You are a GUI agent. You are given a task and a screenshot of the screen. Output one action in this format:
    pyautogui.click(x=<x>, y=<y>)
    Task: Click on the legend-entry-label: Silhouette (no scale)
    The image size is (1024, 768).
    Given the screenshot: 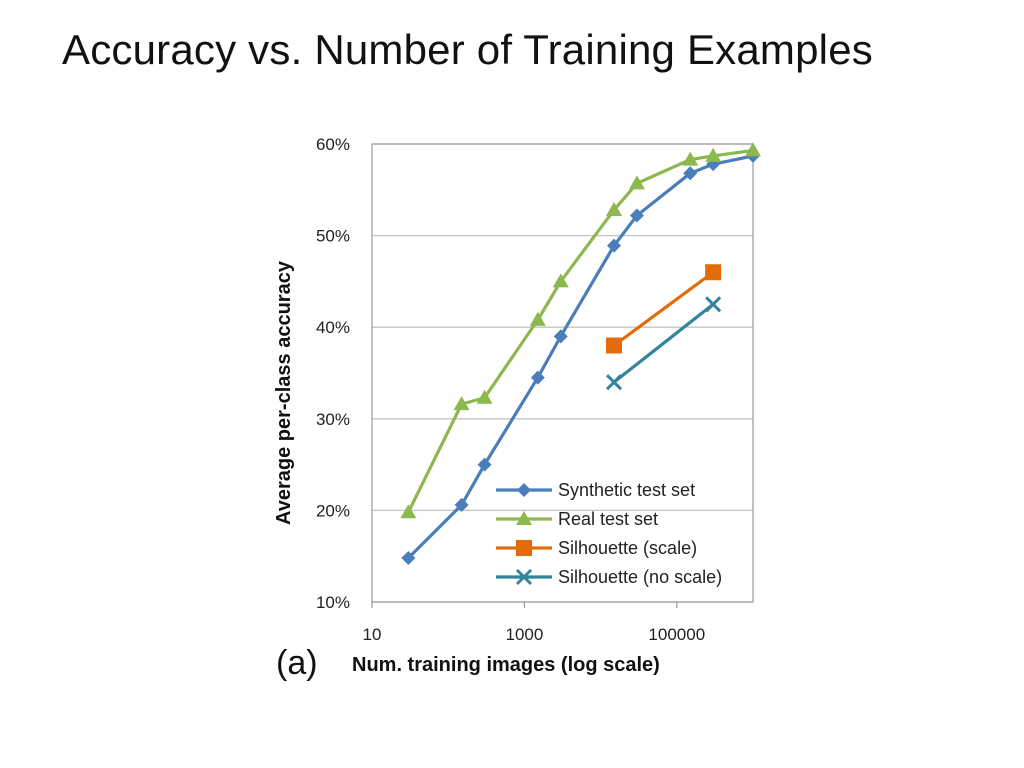 What is the action you would take?
    pyautogui.click(x=640, y=577)
    